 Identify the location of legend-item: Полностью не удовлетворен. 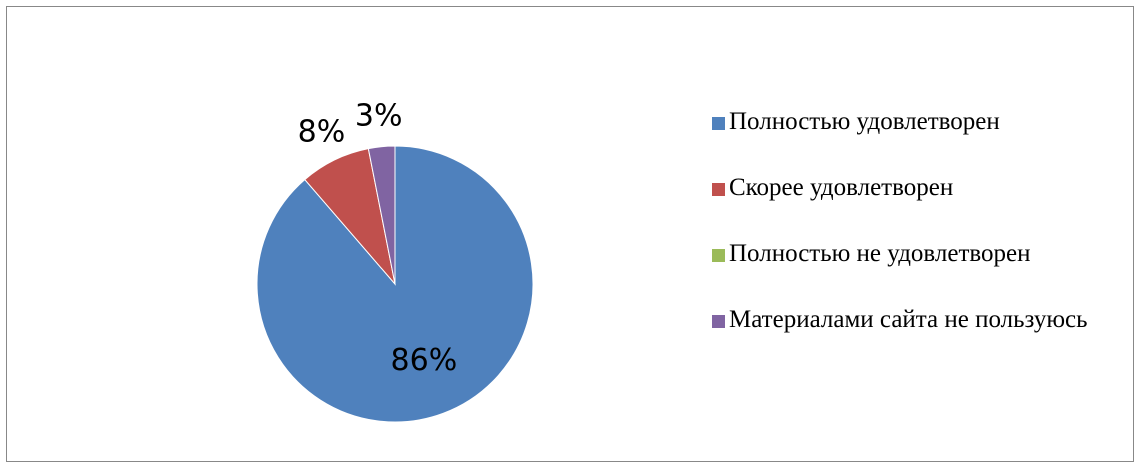
(907, 273).